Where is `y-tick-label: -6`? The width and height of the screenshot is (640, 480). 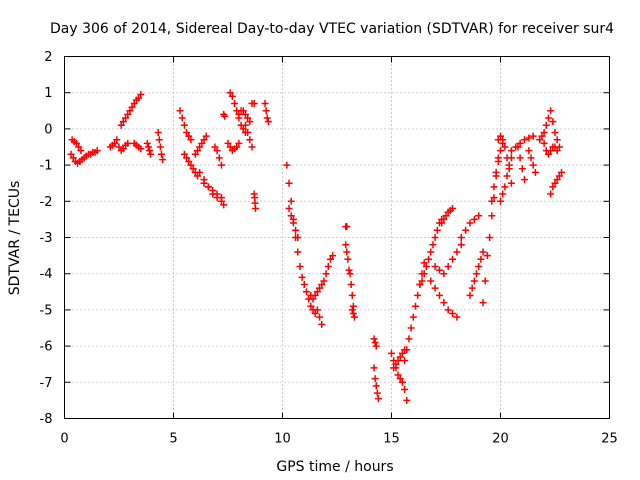
y-tick-label: -6 is located at coordinates (46, 347).